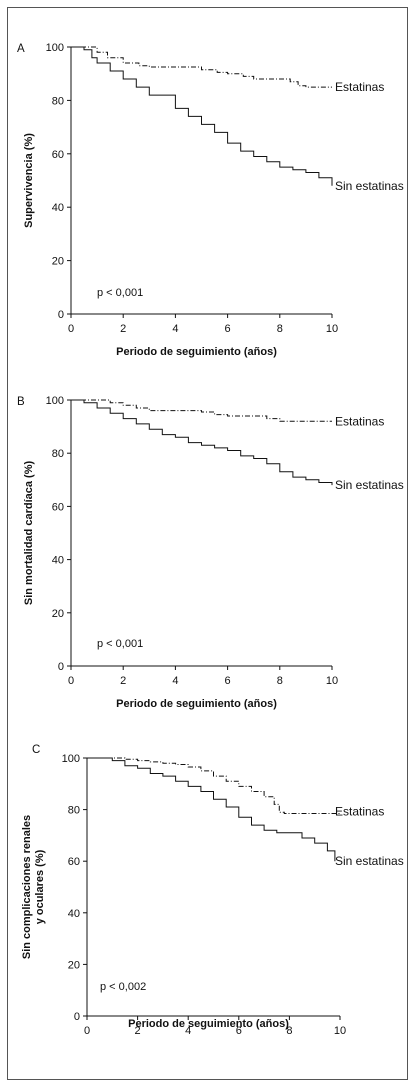 This screenshot has height=1087, width=415. Describe the element at coordinates (21, 49) in the screenshot. I see `panel-label: A` at that location.